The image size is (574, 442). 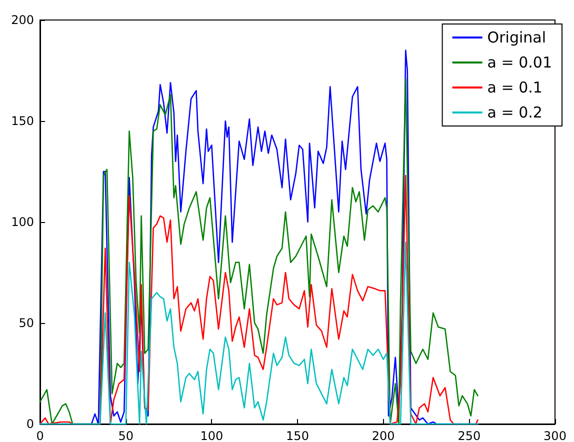 I want to click on legend-label: Original, so click(x=516, y=37).